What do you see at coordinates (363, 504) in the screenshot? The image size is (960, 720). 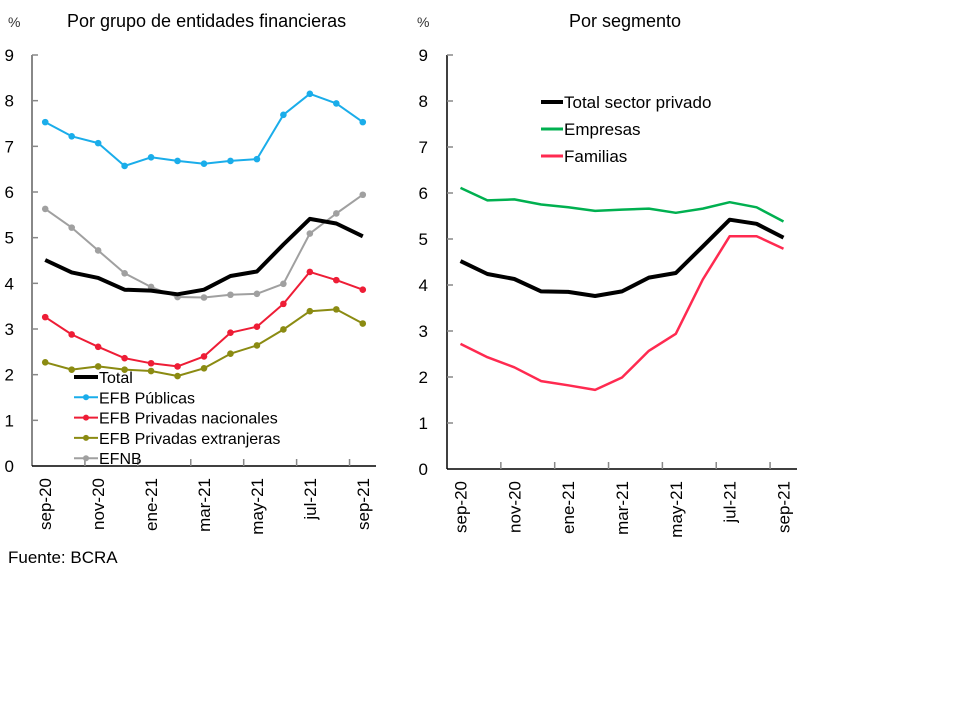 I see `x-tick-label: sep-21` at bounding box center [363, 504].